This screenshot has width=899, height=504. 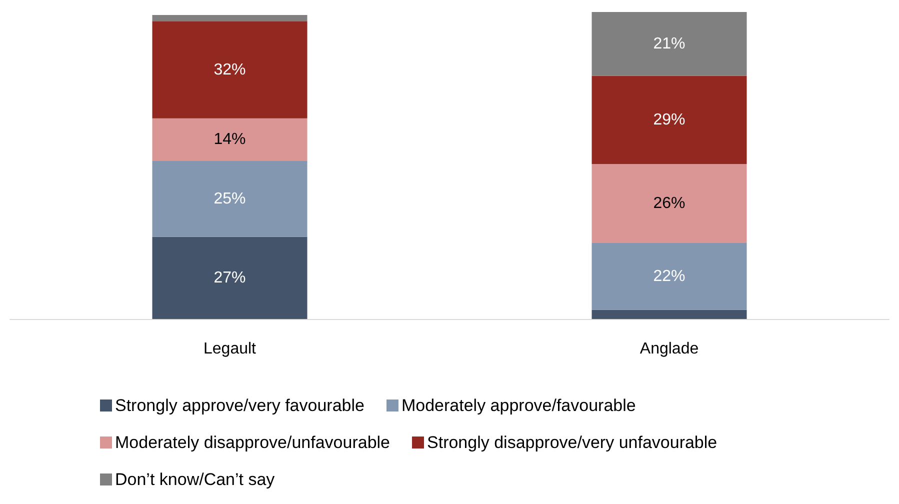 I want to click on legend-label: Strongly approve/very favourable, so click(x=239, y=405).